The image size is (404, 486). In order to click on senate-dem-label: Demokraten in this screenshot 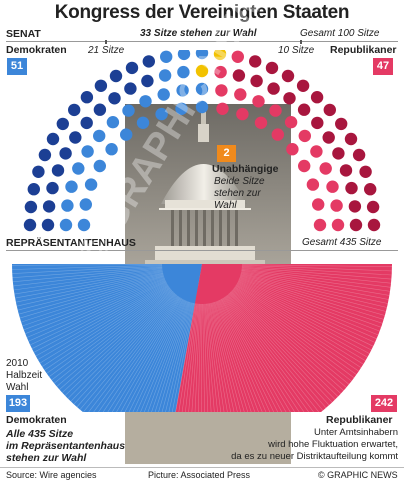, I will do `click(36, 50)`.